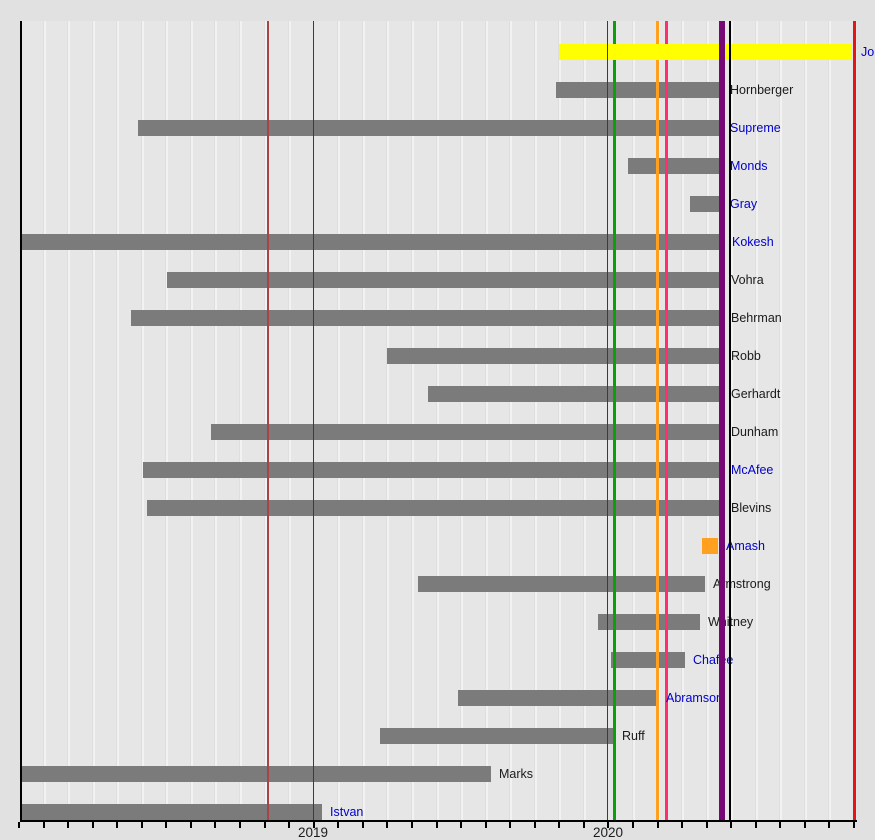 The width and height of the screenshot is (875, 840). What do you see at coordinates (742, 584) in the screenshot?
I see `candidate-label-armstrong: Armstrong` at bounding box center [742, 584].